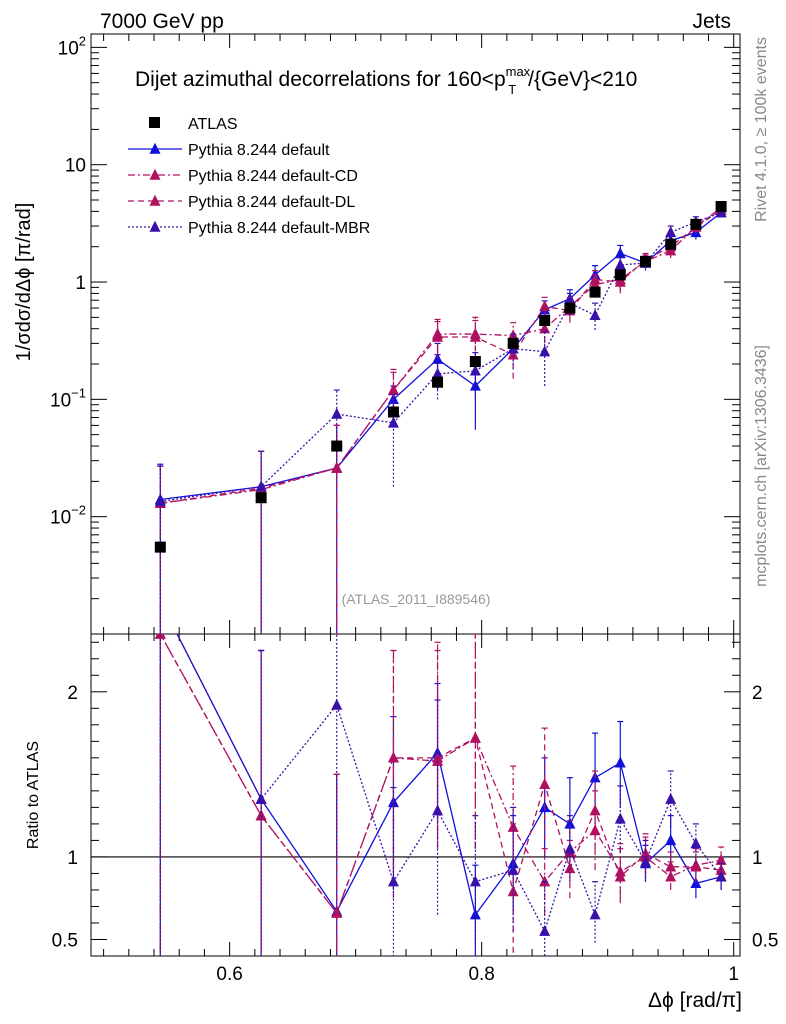  Describe the element at coordinates (761, 466) in the screenshot. I see `side-label-bottom: mcplots.cern.ch [arXiv:1306.3436]` at that location.